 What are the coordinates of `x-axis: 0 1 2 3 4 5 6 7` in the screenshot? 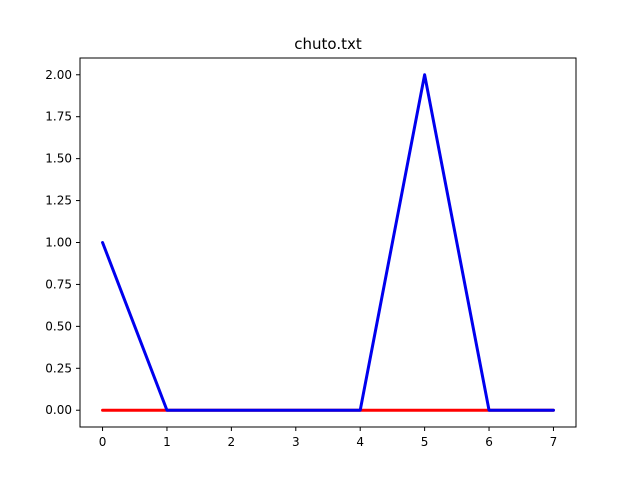 It's located at (328, 438).